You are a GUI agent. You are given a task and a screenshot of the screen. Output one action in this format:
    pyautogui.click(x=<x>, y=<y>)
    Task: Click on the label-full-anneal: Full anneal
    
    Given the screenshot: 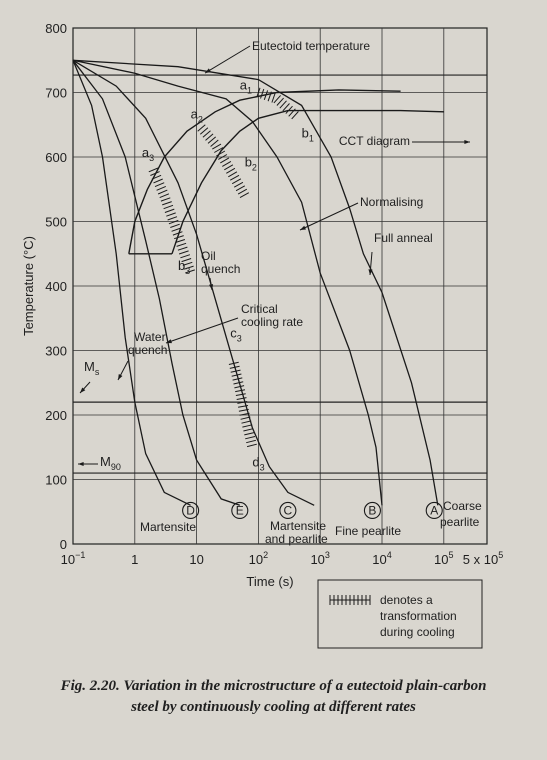 What is the action you would take?
    pyautogui.click(x=403, y=238)
    